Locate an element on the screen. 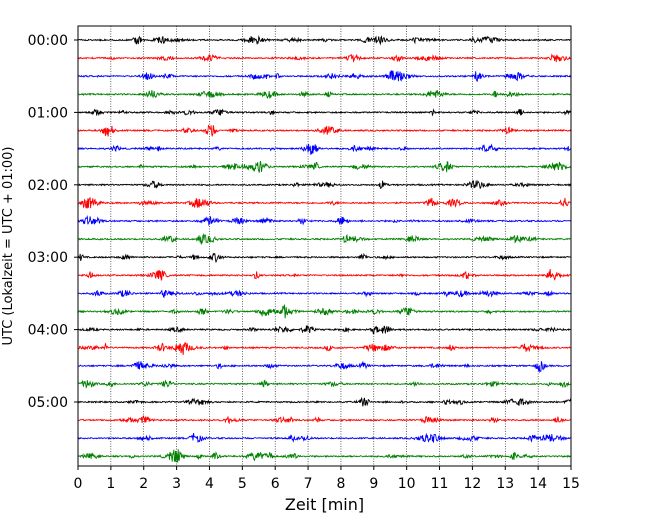 This screenshot has width=650, height=520. x-tick-label: 11 is located at coordinates (440, 484).